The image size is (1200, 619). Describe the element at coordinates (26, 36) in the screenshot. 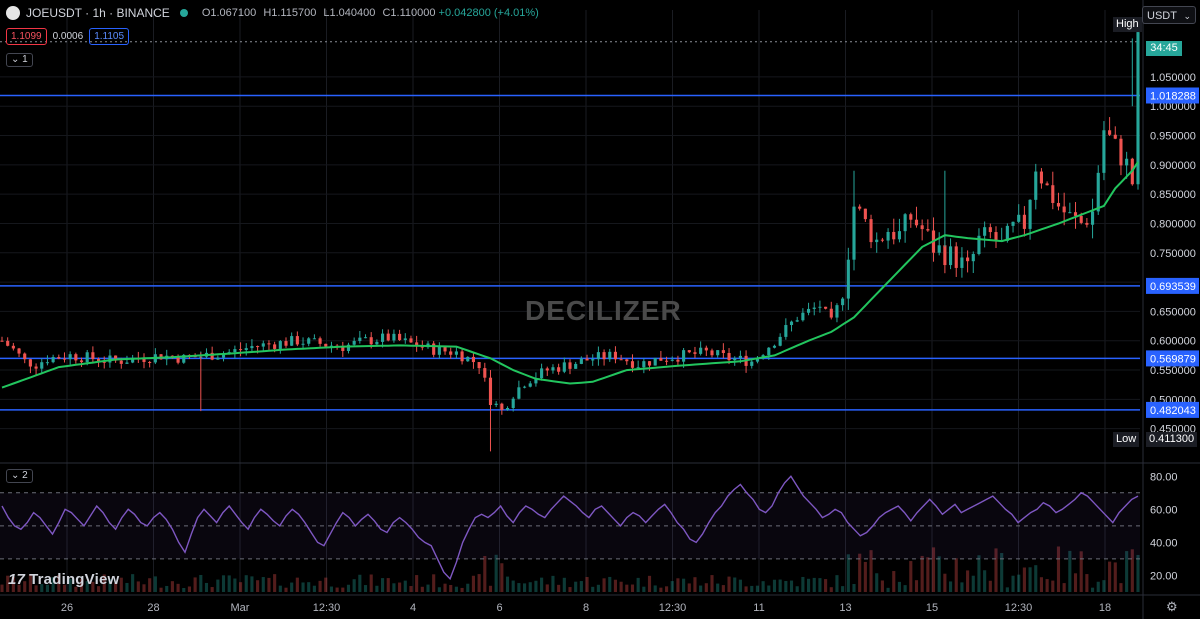

I see `sell-price-button: 1.1099` at that location.